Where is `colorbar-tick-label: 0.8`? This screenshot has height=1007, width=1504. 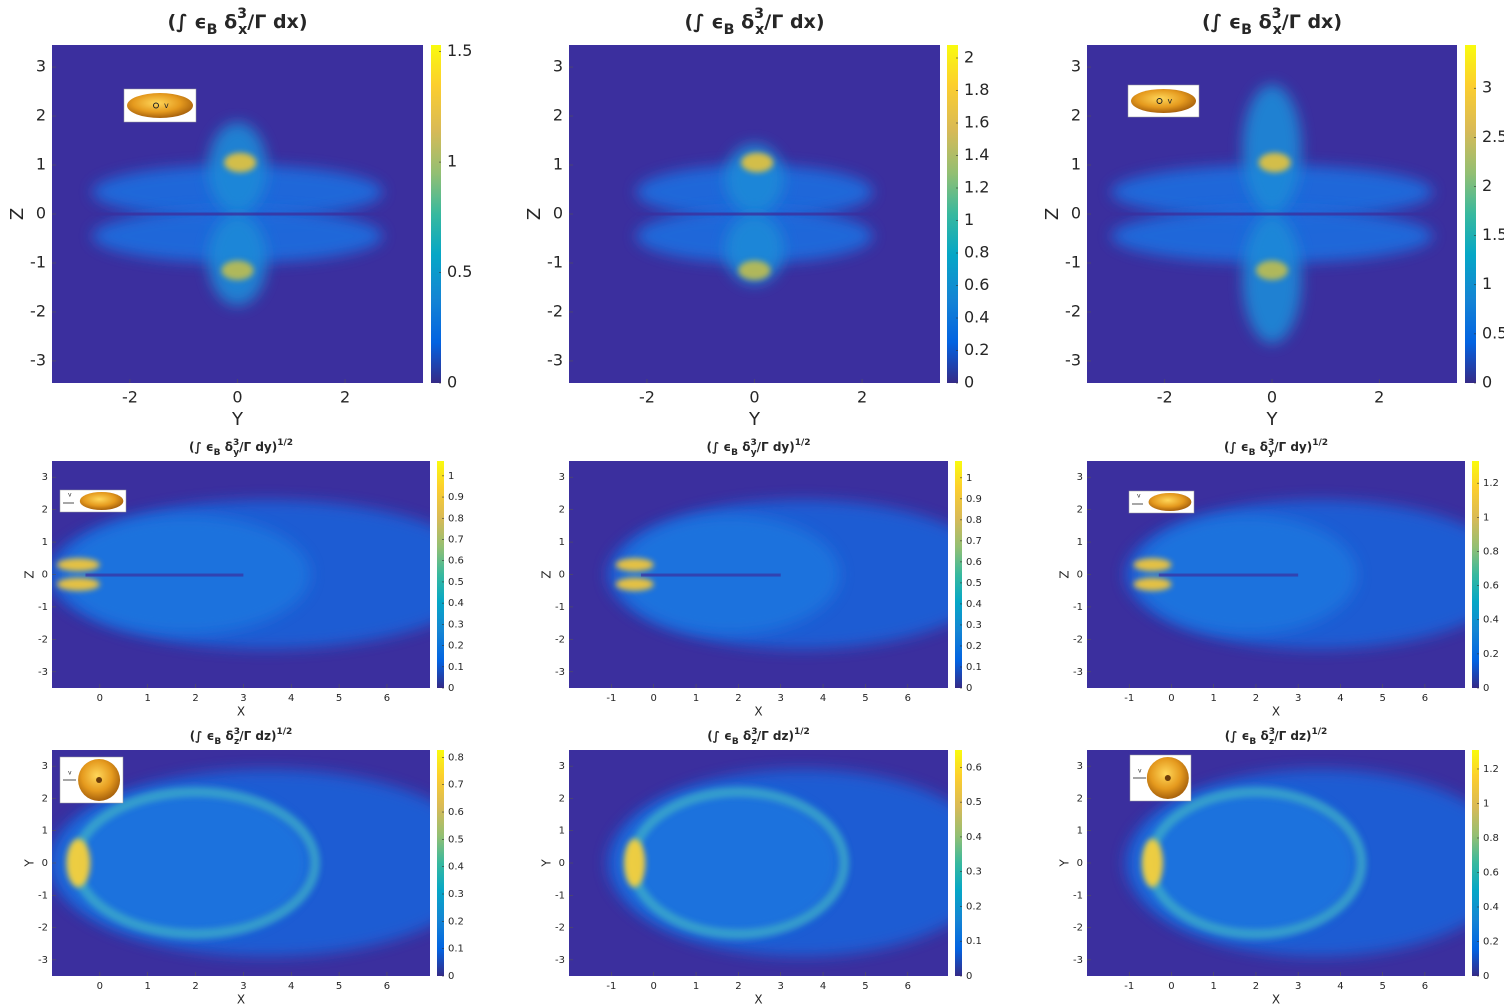
colorbar-tick-label: 0.8 is located at coordinates (974, 520).